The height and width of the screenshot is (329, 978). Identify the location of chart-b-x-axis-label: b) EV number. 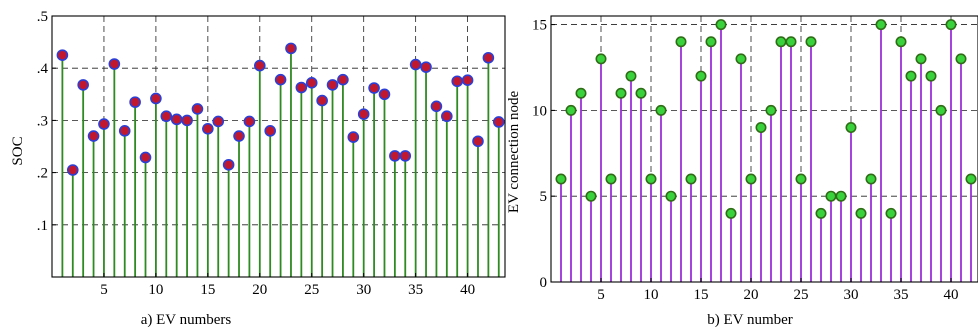
(750, 320).